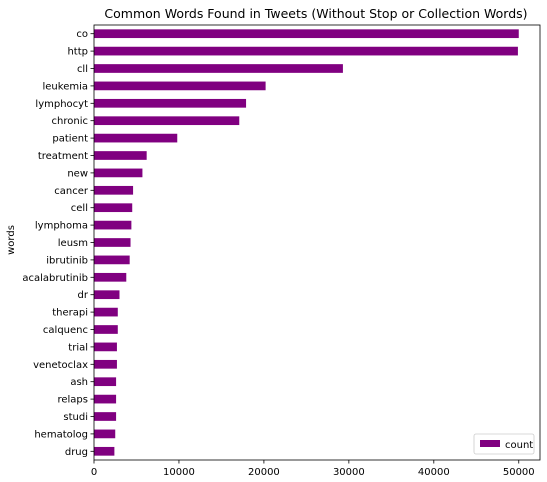 Image resolution: width=547 pixels, height=482 pixels. What do you see at coordinates (135, 138) in the screenshot?
I see `bar-patient` at bounding box center [135, 138].